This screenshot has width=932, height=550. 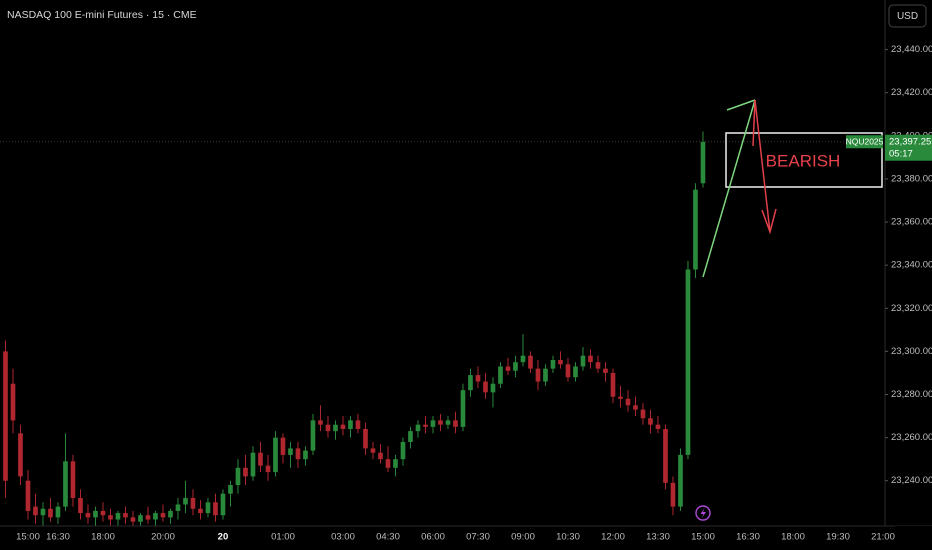 What do you see at coordinates (793, 537) in the screenshot?
I see `x-tick-label: 18:00` at bounding box center [793, 537].